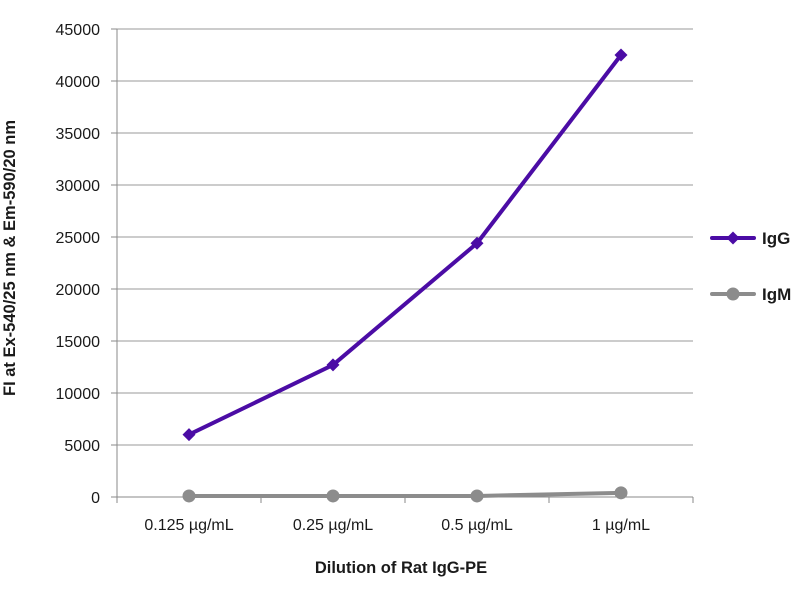 This screenshot has width=800, height=600. What do you see at coordinates (397, 525) in the screenshot?
I see `x-tick-labels: 0.125 µg/mL 0.25 µg/mL 0.5 µg/mL 1 µg/mL` at bounding box center [397, 525].